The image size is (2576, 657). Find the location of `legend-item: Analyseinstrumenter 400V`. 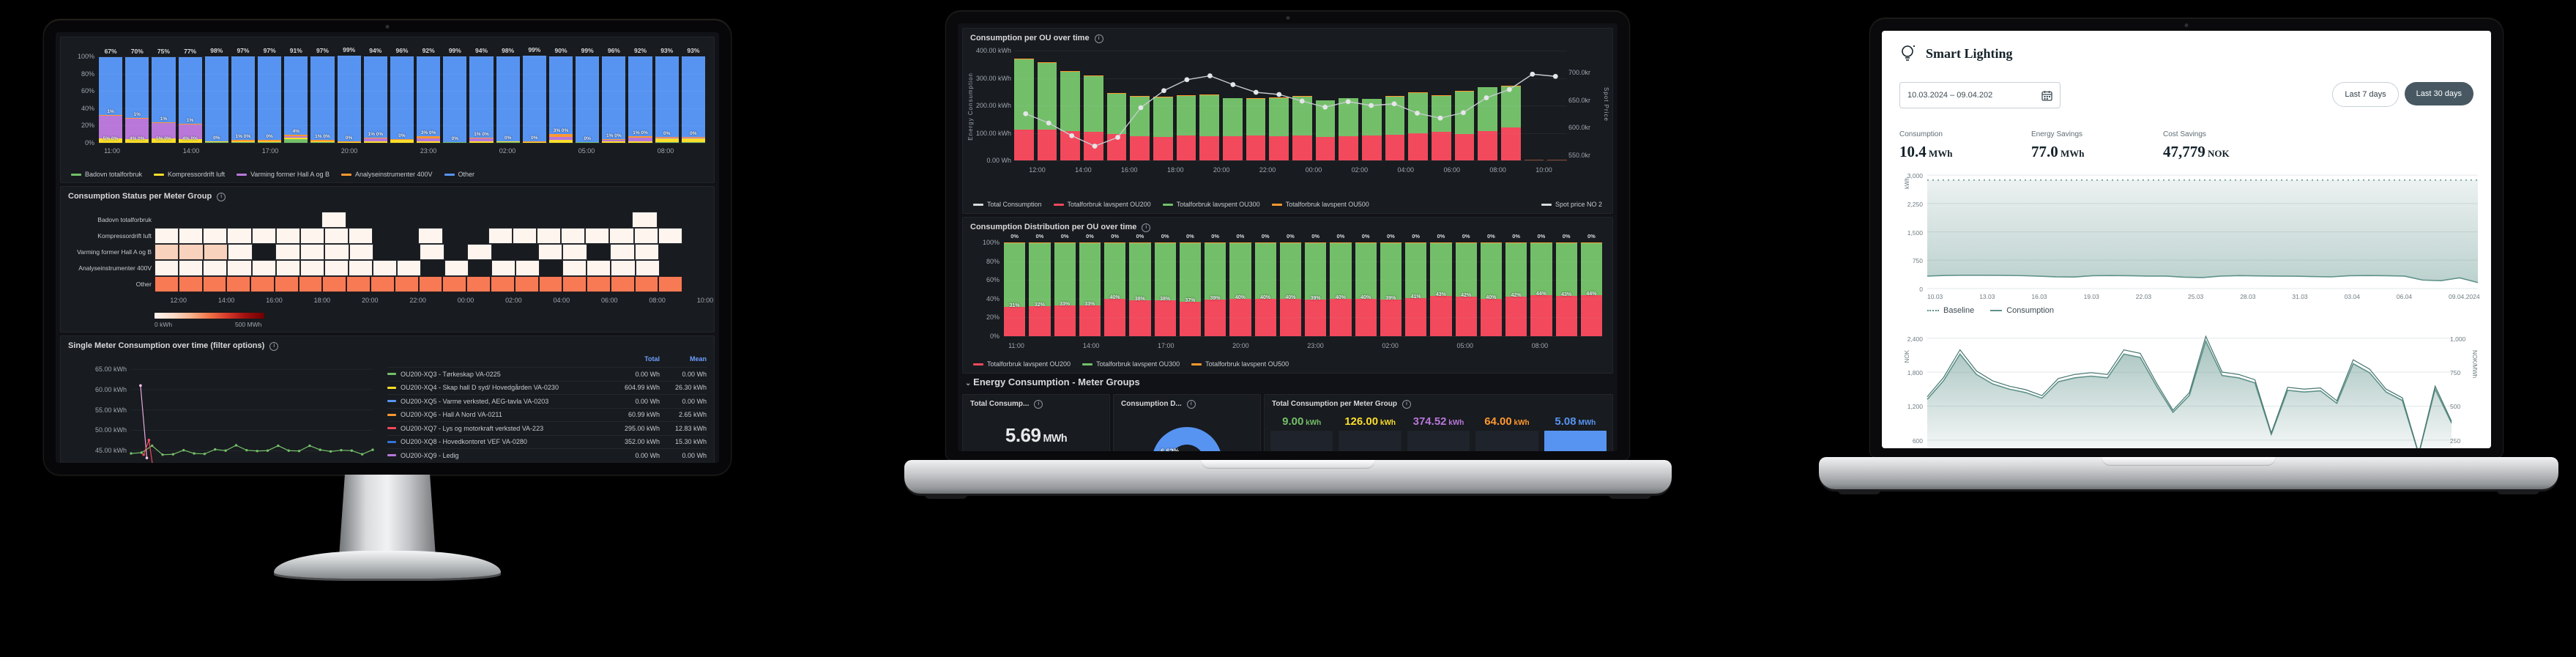

legend-item: Analyseinstrumenter 400V is located at coordinates (386, 174).